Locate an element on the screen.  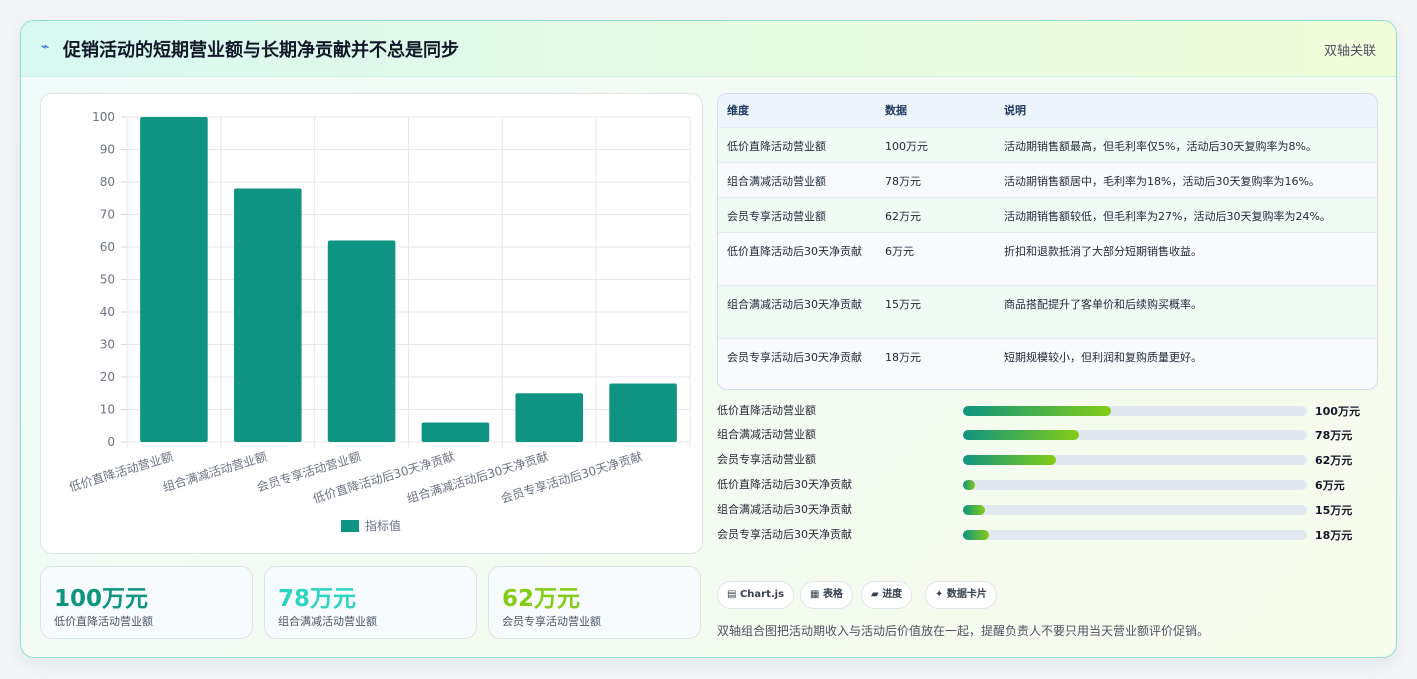
table-cell: 62万元 is located at coordinates (903, 216).